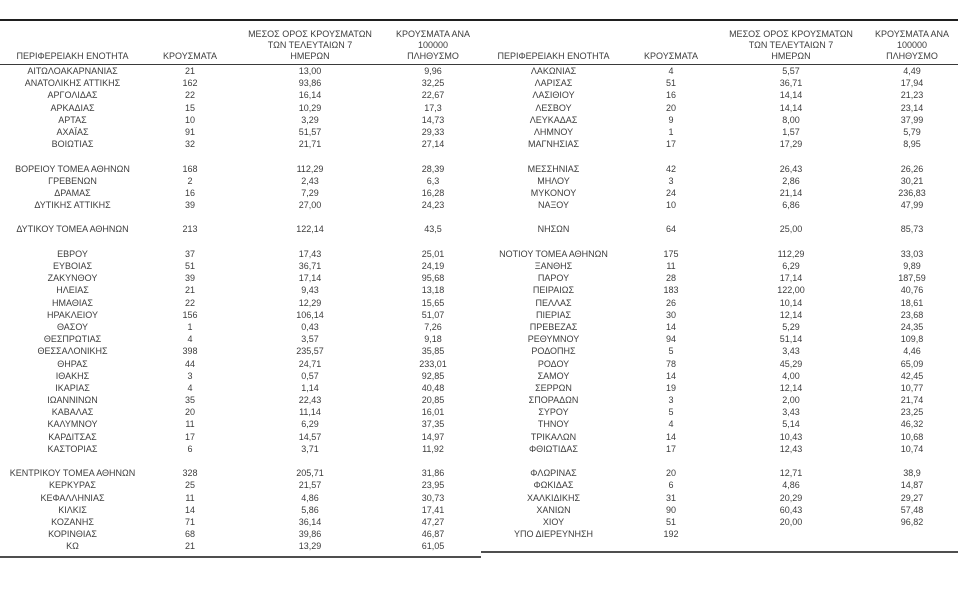 This screenshot has width=960, height=600. Describe the element at coordinates (240, 351) in the screenshot. I see `table-row: ΘΕΣΣΑΛΟΝΙΚΗΣ 398 235,57 35,85` at that location.